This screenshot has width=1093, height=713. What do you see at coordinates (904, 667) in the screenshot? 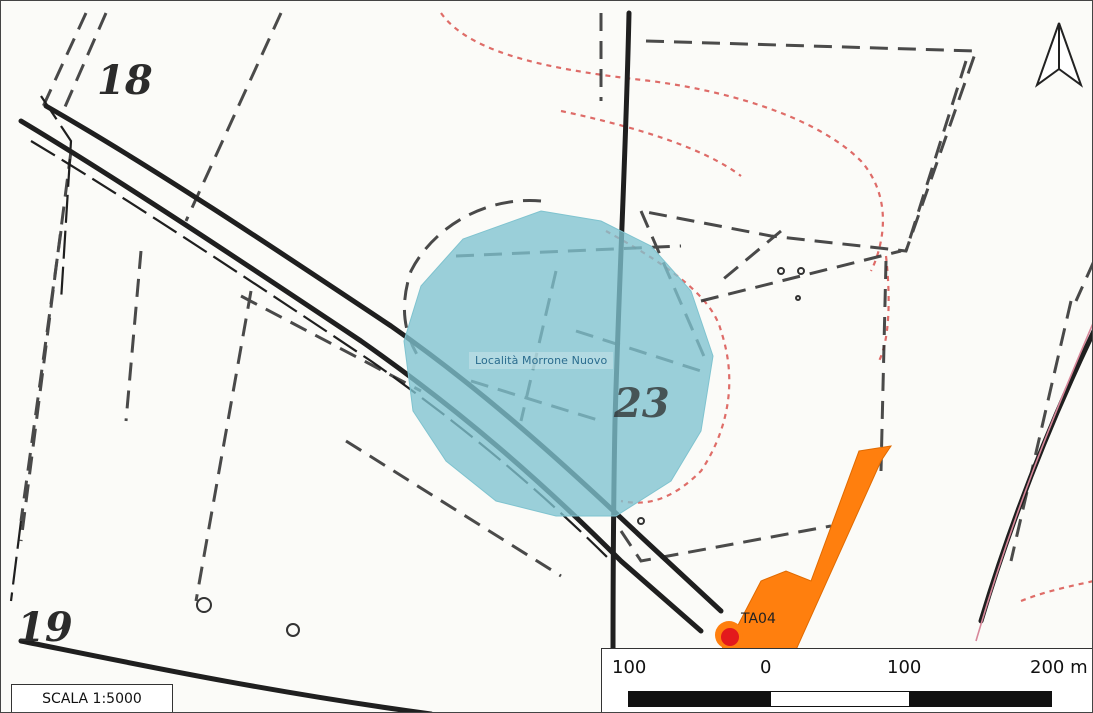
I see `scale-tick-3: 100` at bounding box center [904, 667].